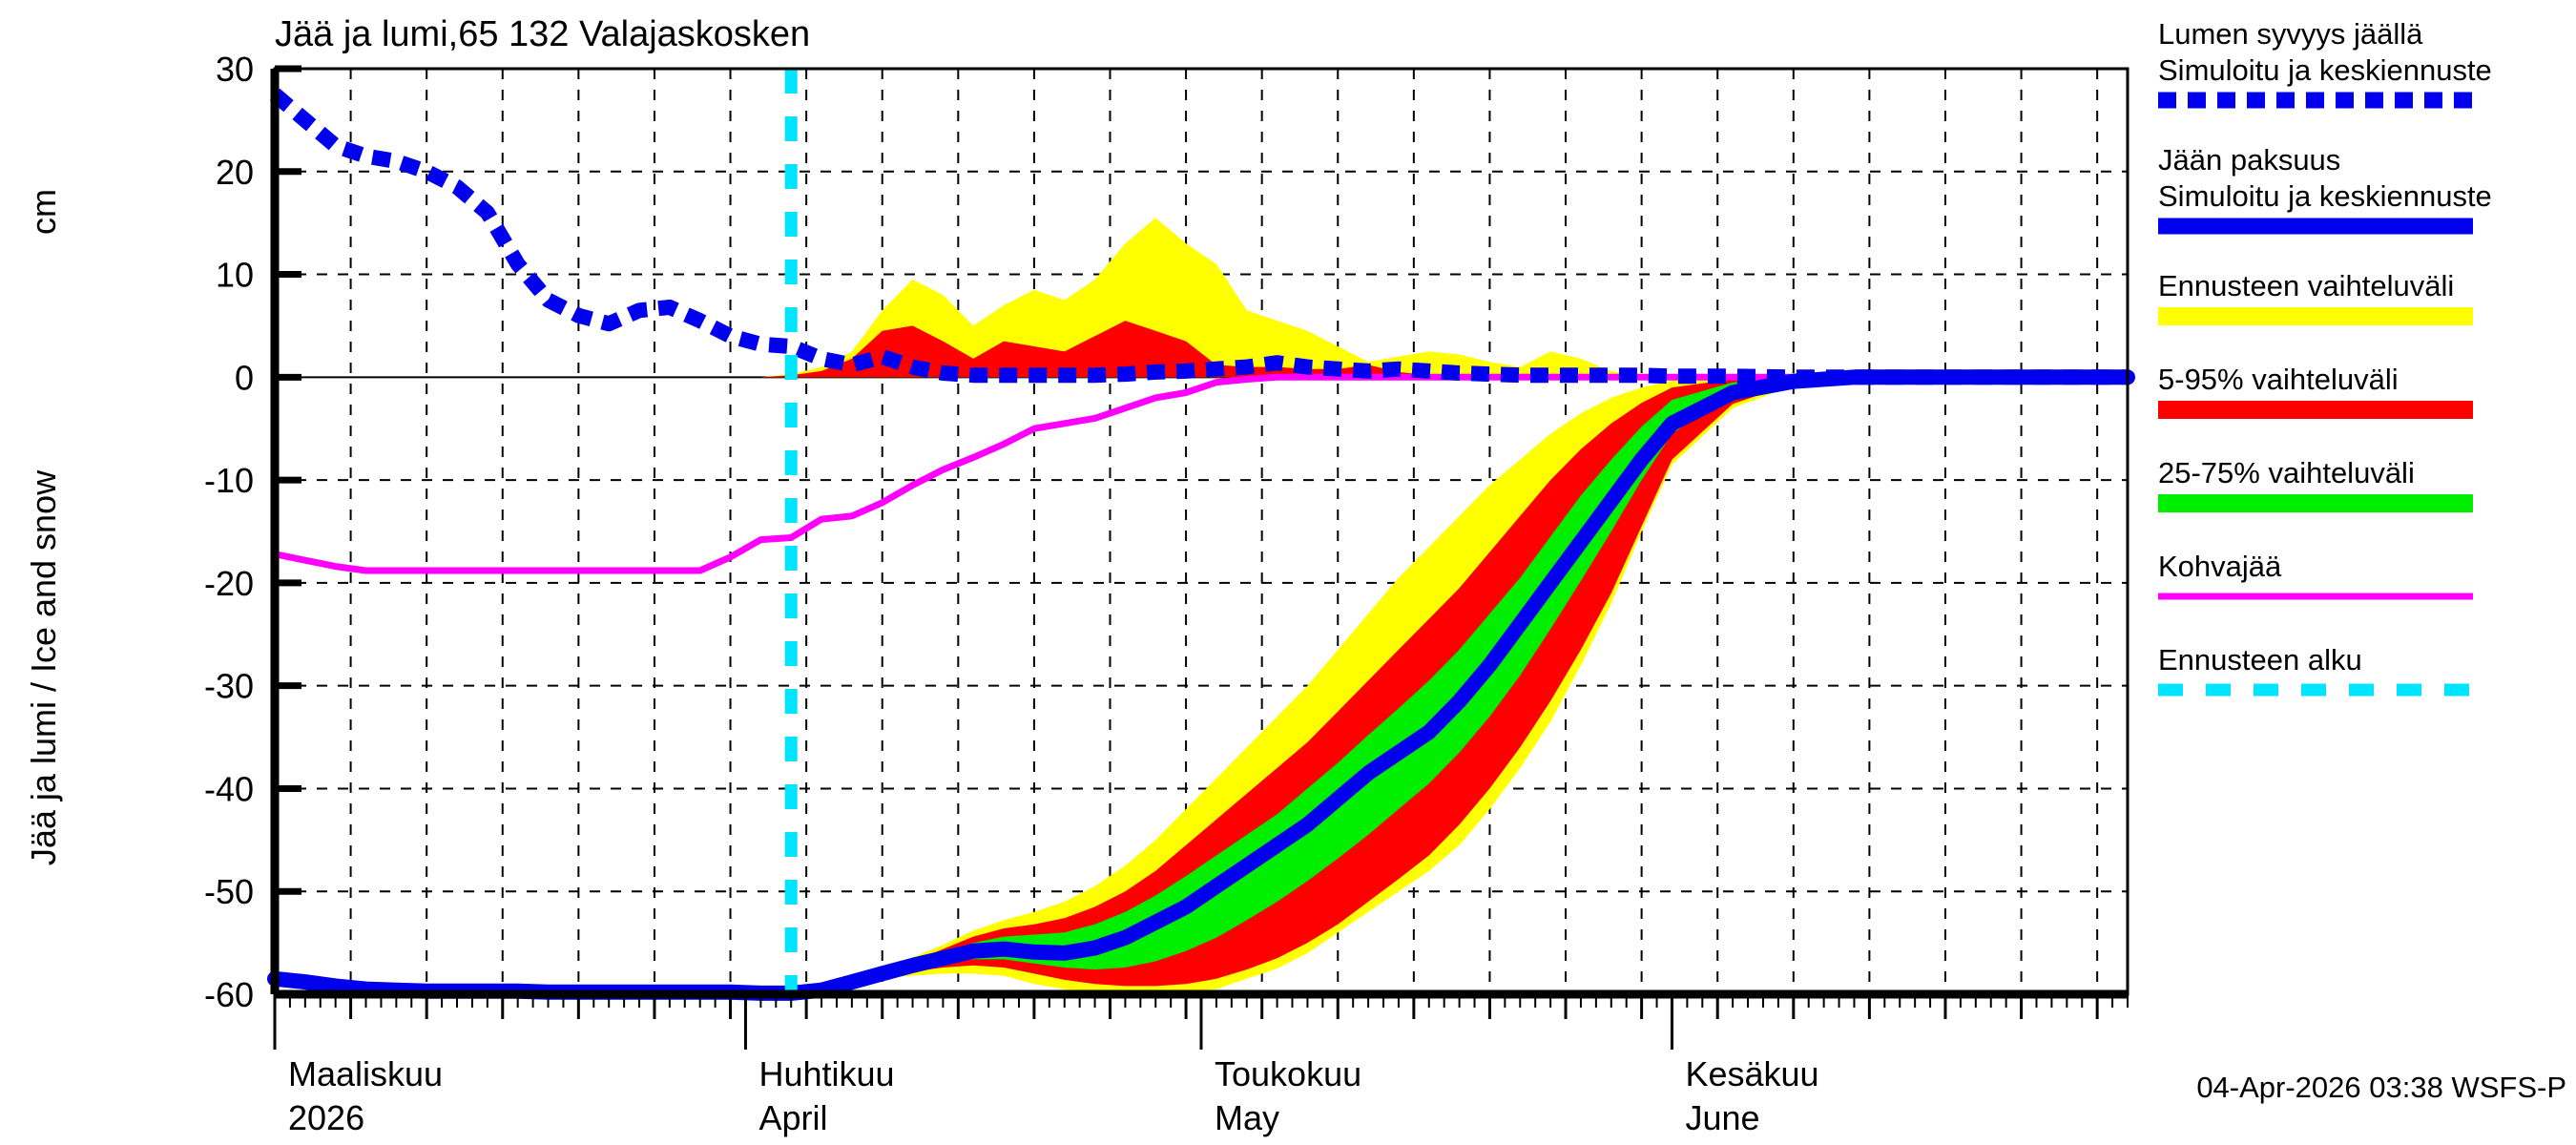 The height and width of the screenshot is (1145, 2576). What do you see at coordinates (1201, 298) in the screenshot?
I see `snow-band-full-range` at bounding box center [1201, 298].